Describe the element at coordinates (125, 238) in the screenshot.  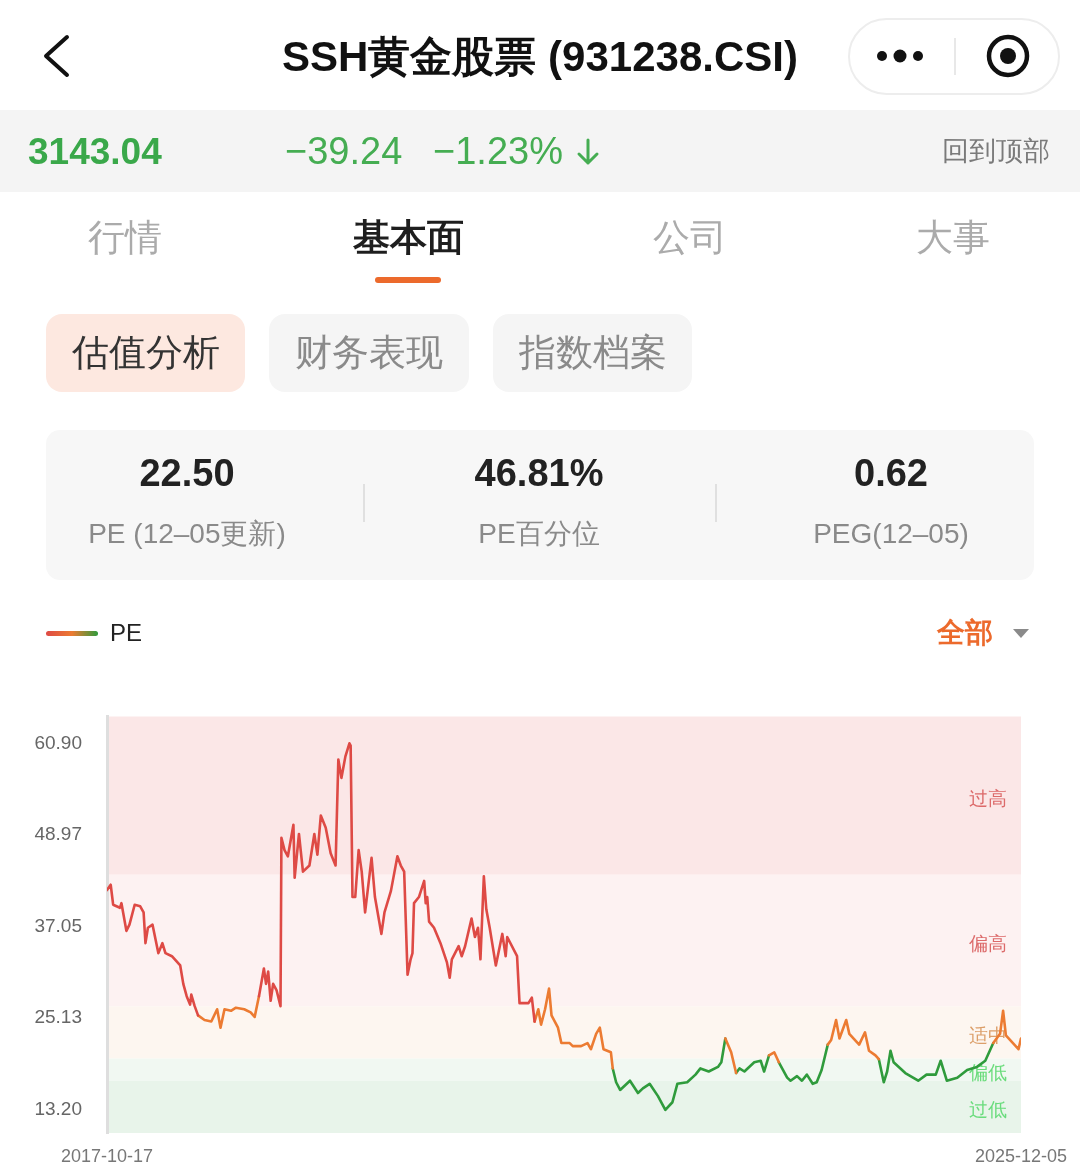
I see `text: 行情` at that location.